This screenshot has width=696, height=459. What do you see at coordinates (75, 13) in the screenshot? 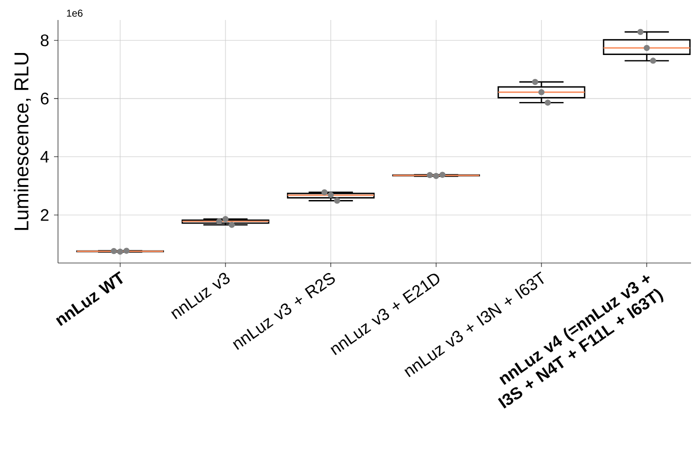
I see `text: 1e6` at bounding box center [75, 13].